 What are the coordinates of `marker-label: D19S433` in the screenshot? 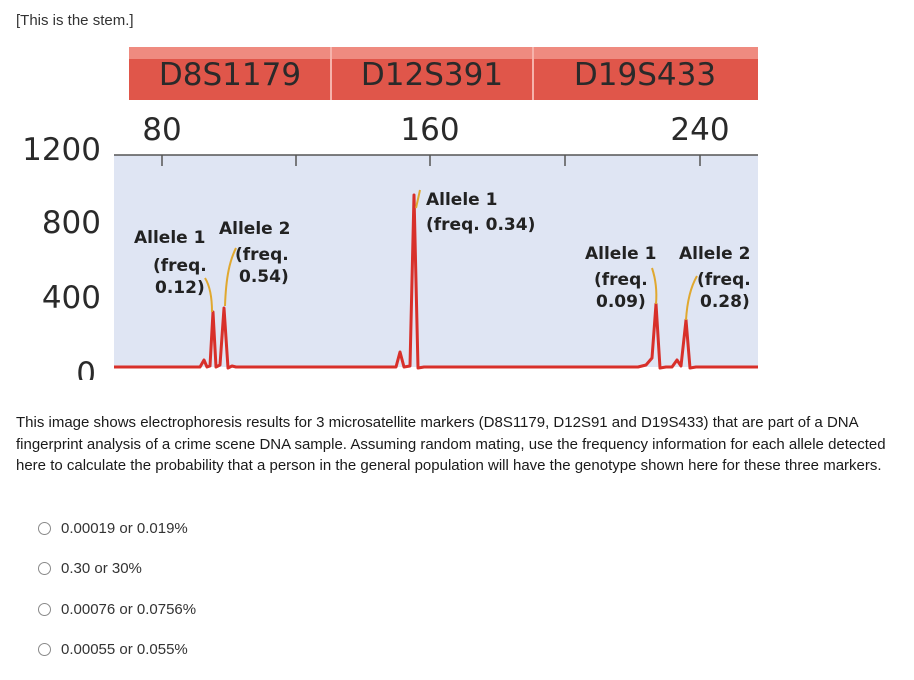 It's located at (645, 75).